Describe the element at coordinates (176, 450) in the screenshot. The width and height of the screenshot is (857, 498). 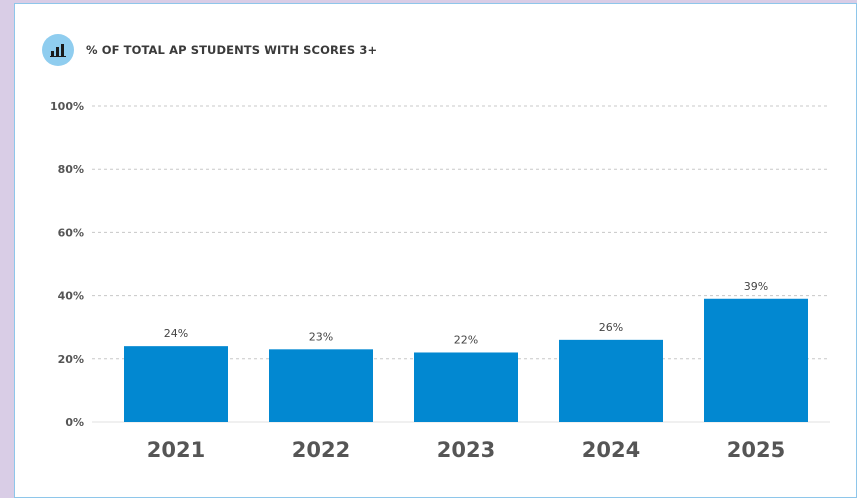
I see `x-tick-label: 2021` at that location.